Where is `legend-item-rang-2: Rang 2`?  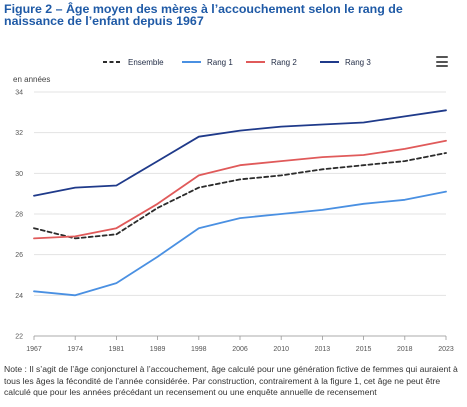 legend-item-rang-2: Rang 2 is located at coordinates (284, 62).